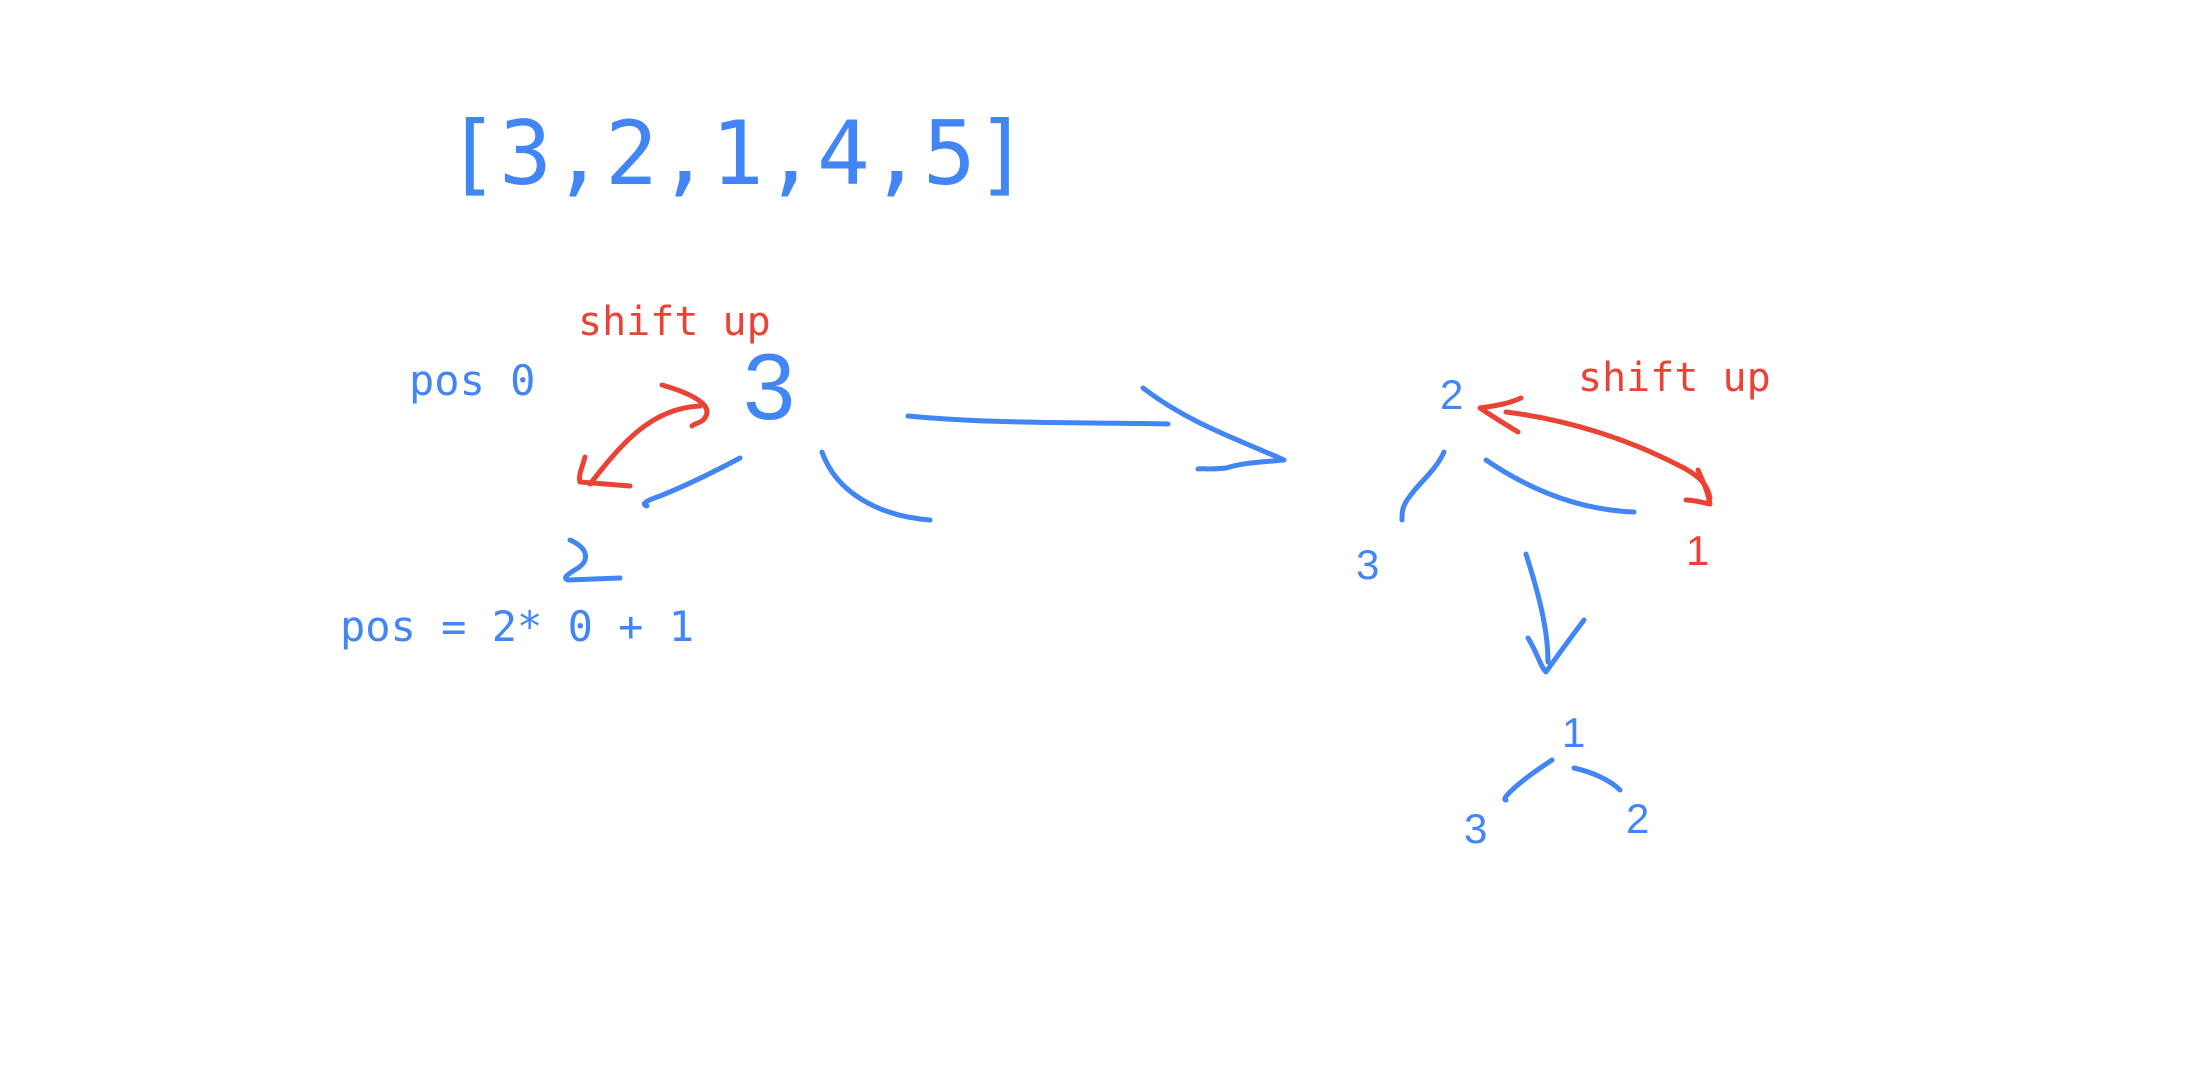 This screenshot has height=1078, width=2190. Describe the element at coordinates (1537, 608) in the screenshot. I see `down-arrow-shaft` at that location.